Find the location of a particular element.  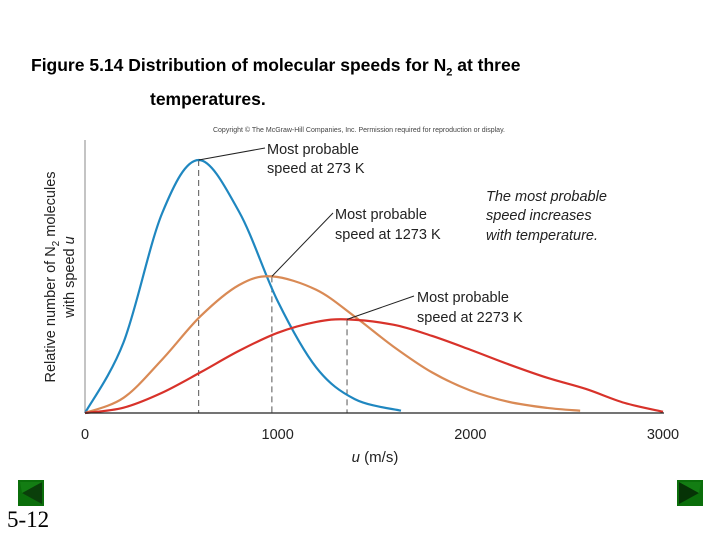

curve-2273k is located at coordinates (374, 366).